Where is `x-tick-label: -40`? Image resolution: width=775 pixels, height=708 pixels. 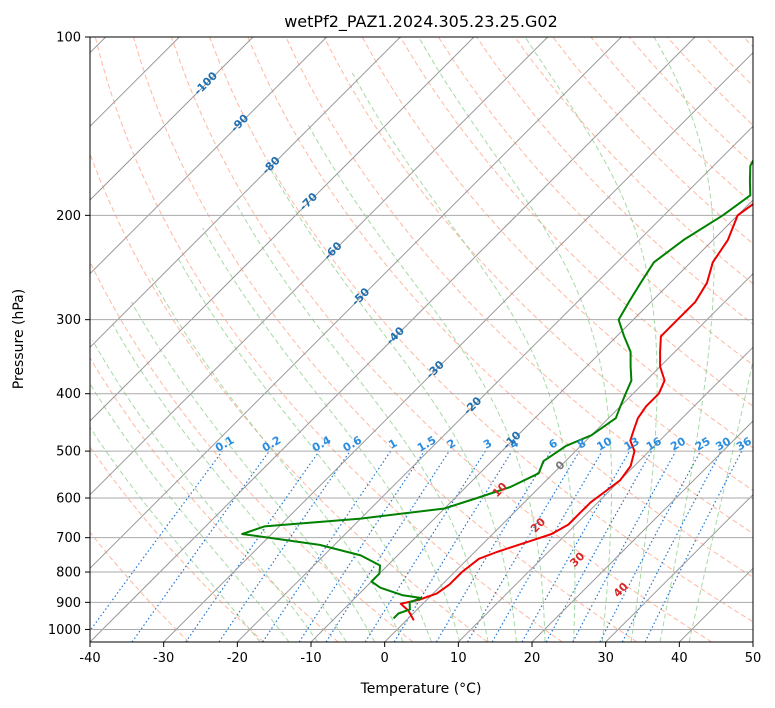
x-tick-label: -40 is located at coordinates (89, 658).